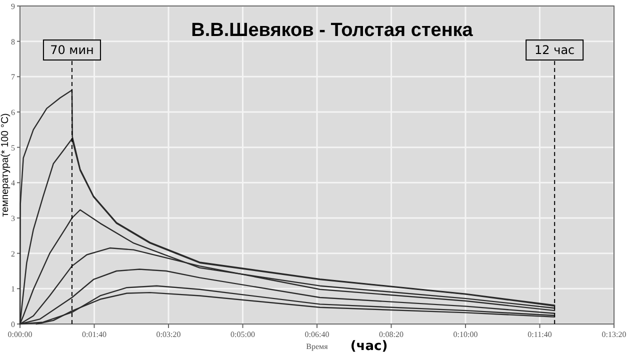 The width and height of the screenshot is (634, 354). Describe the element at coordinates (540, 334) in the screenshot. I see `x-tick-label: 0:11:40` at that location.